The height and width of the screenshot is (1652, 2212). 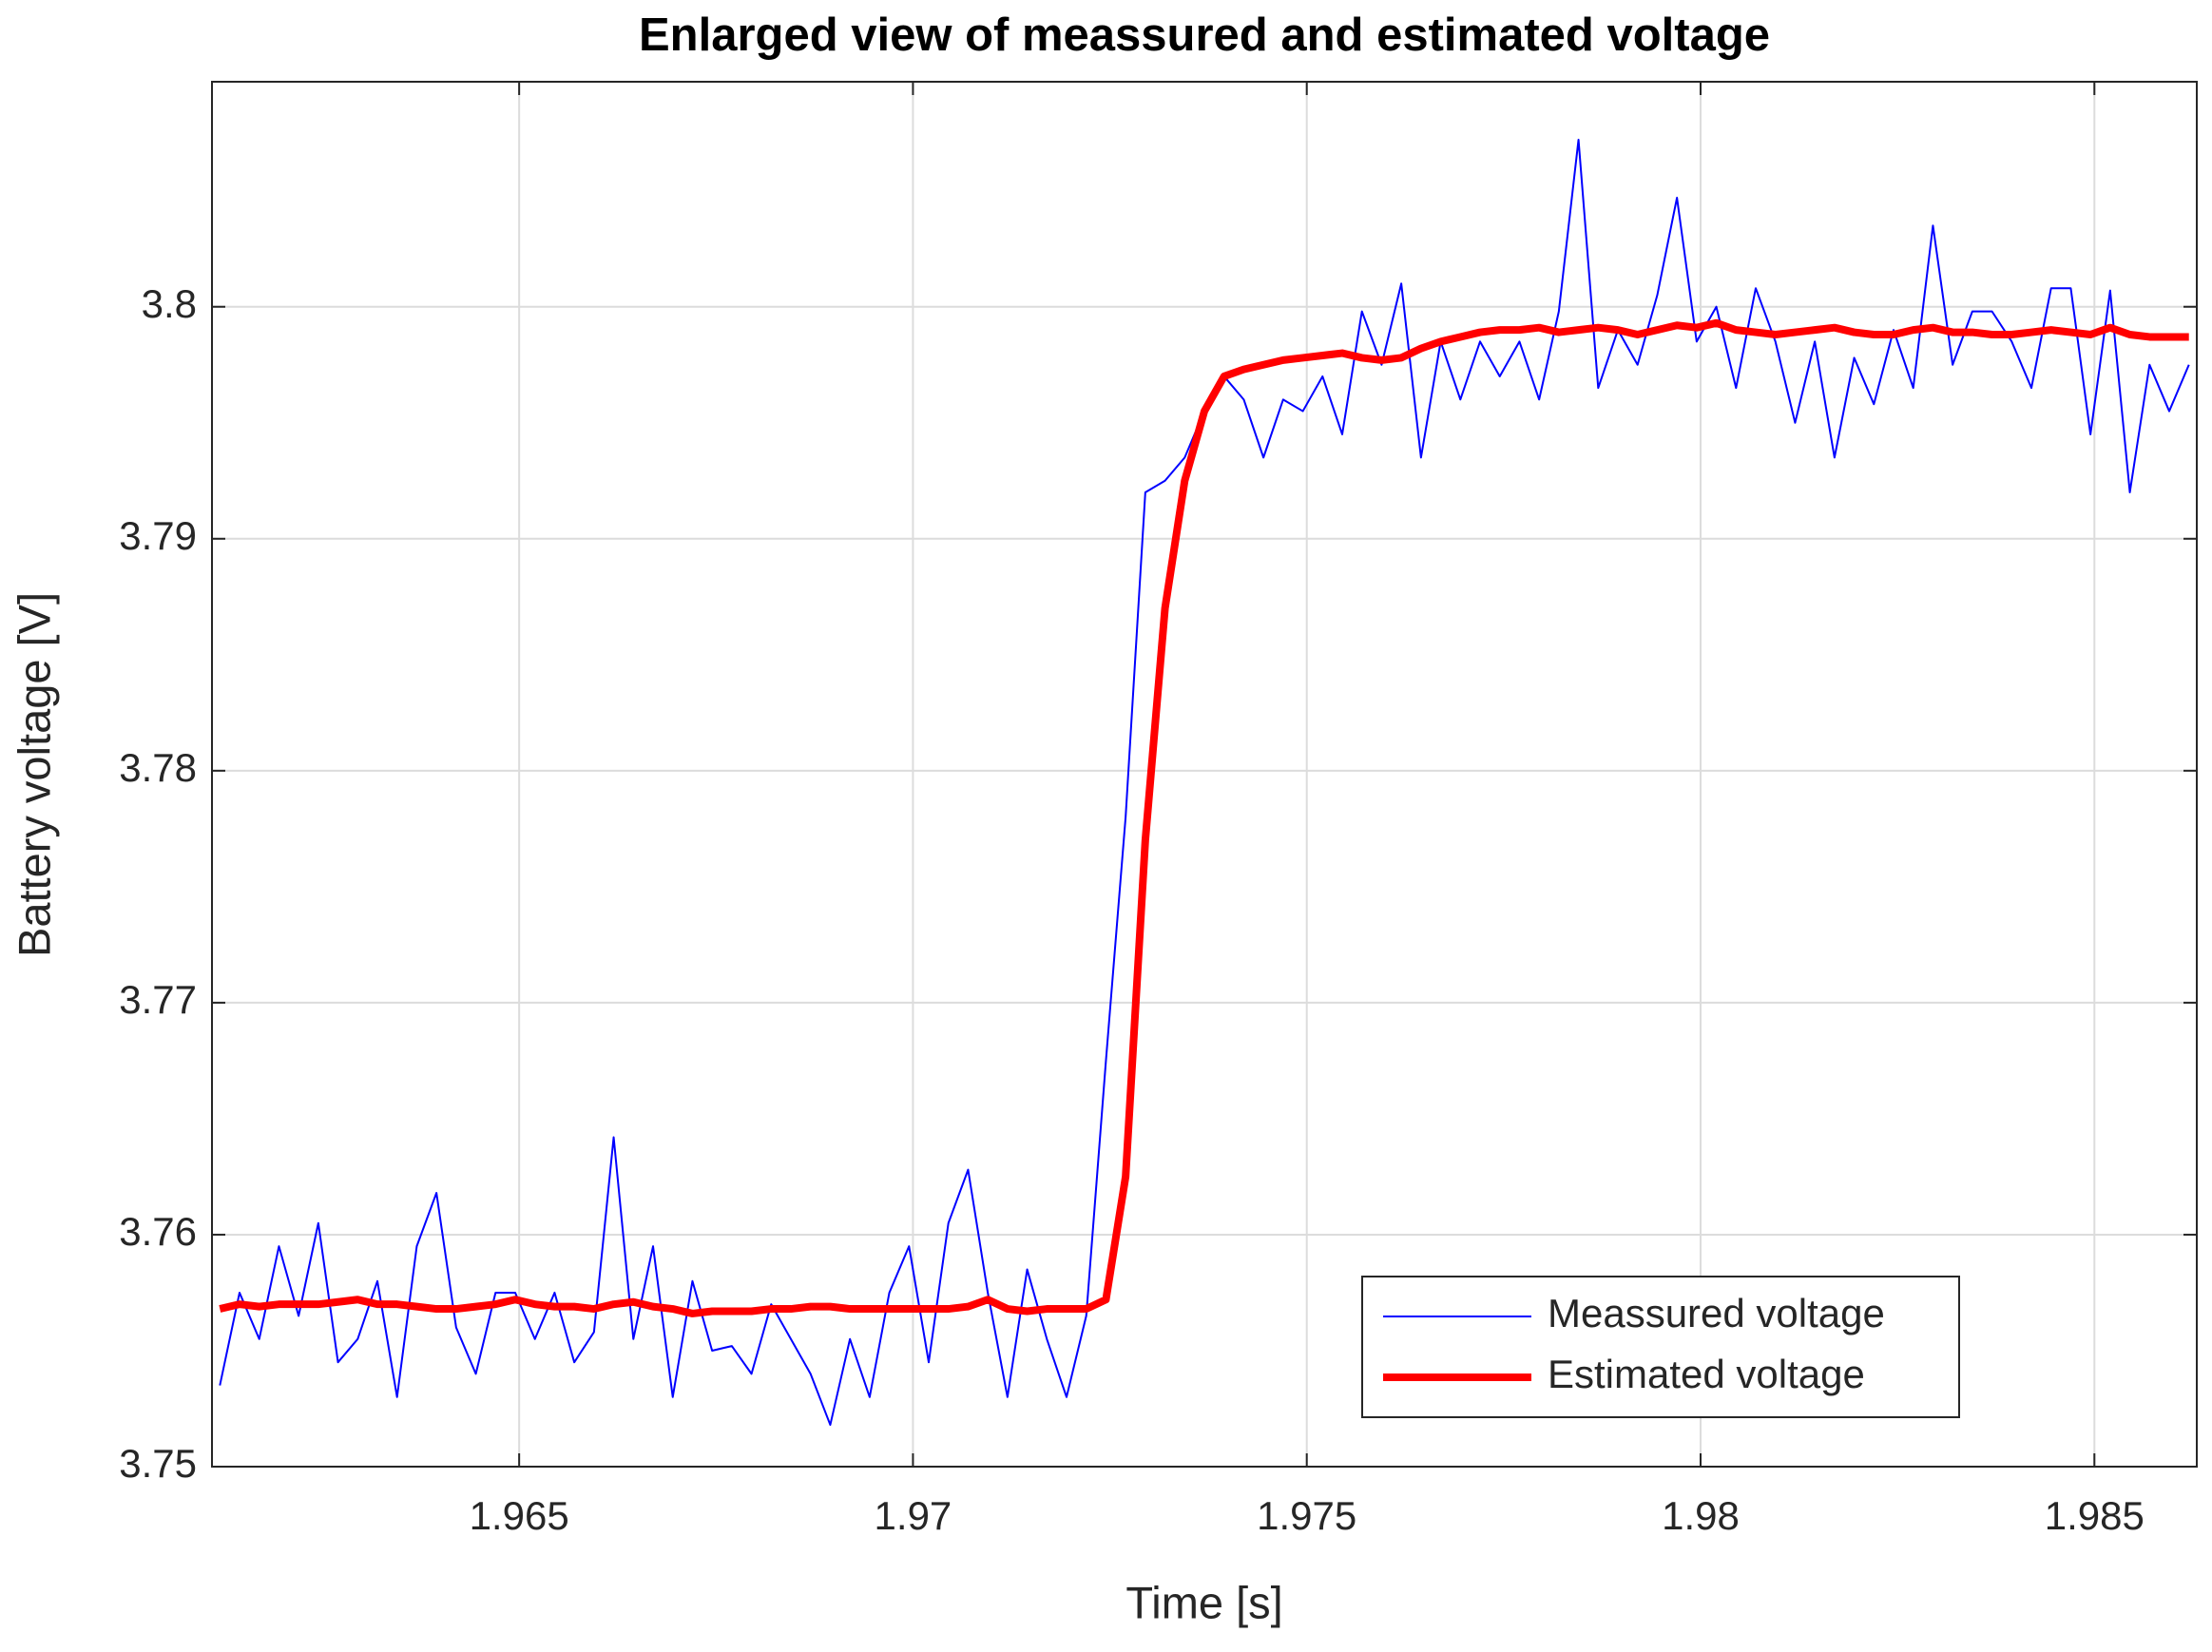 I want to click on legend-label: Meassured voltage, so click(x=1716, y=1313).